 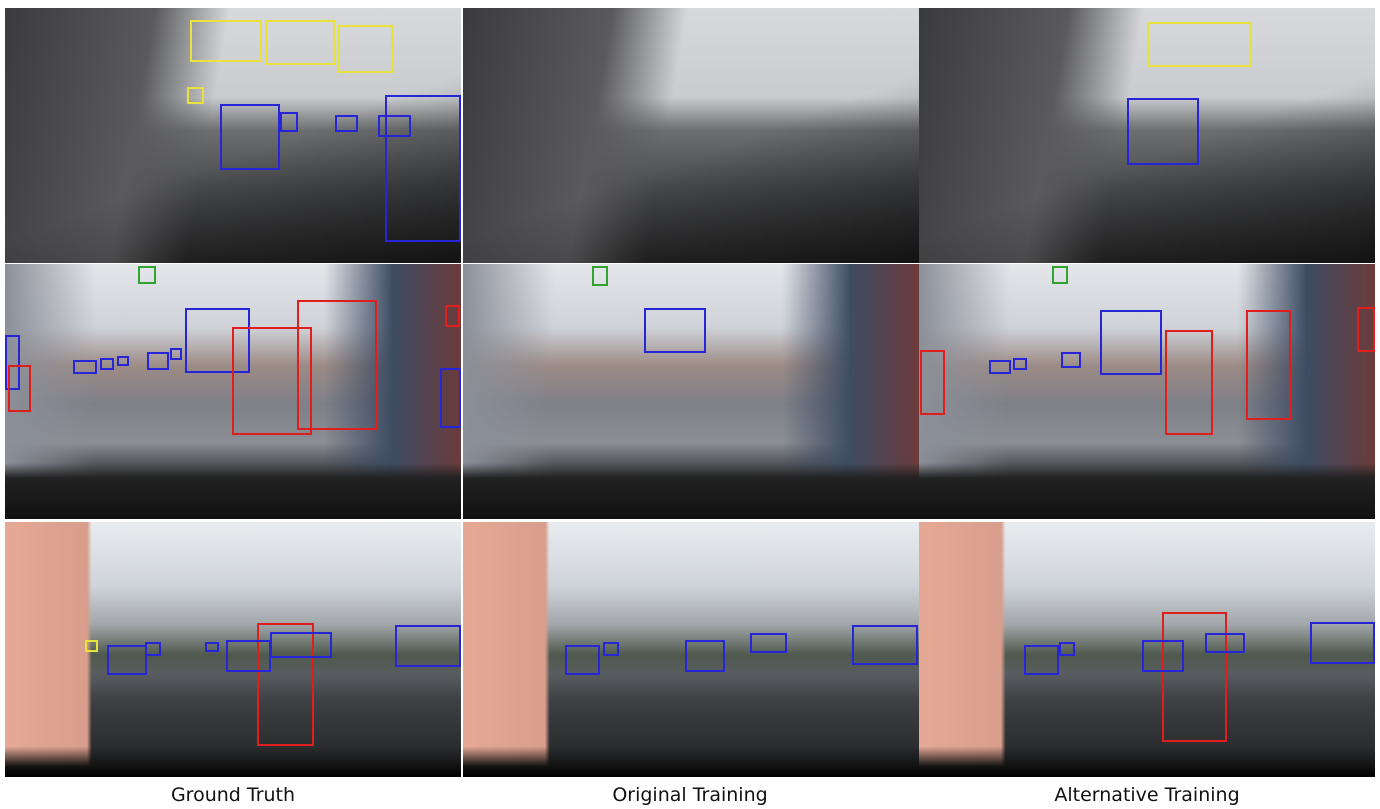 What do you see at coordinates (690, 795) in the screenshot?
I see `caption: Original Training` at bounding box center [690, 795].